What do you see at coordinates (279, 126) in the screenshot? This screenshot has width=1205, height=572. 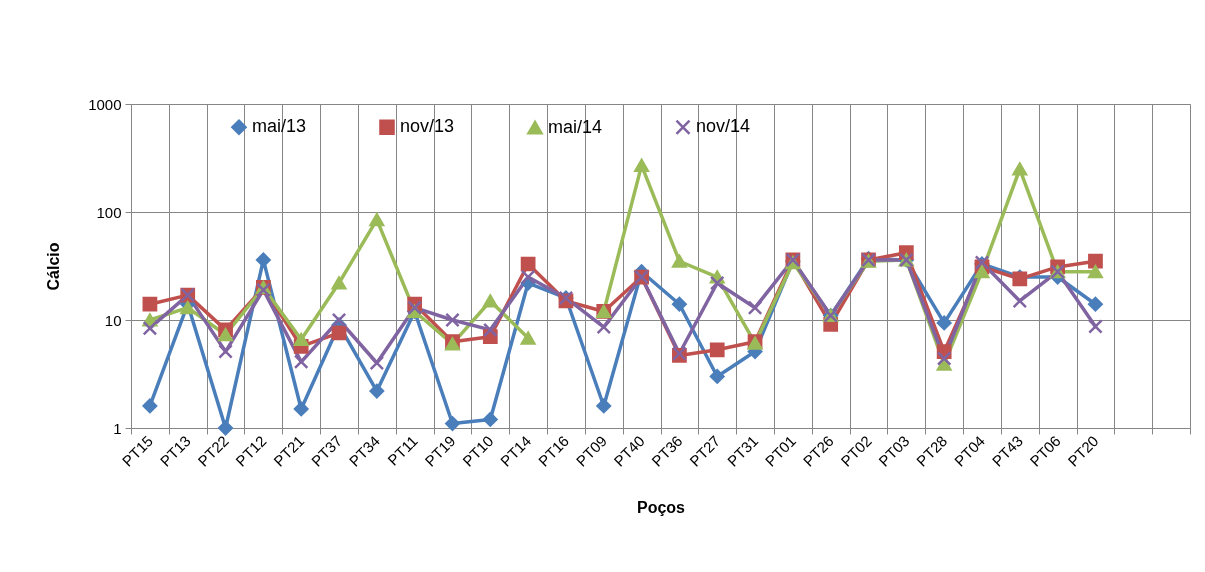 I see `legend-label: mai/13` at bounding box center [279, 126].